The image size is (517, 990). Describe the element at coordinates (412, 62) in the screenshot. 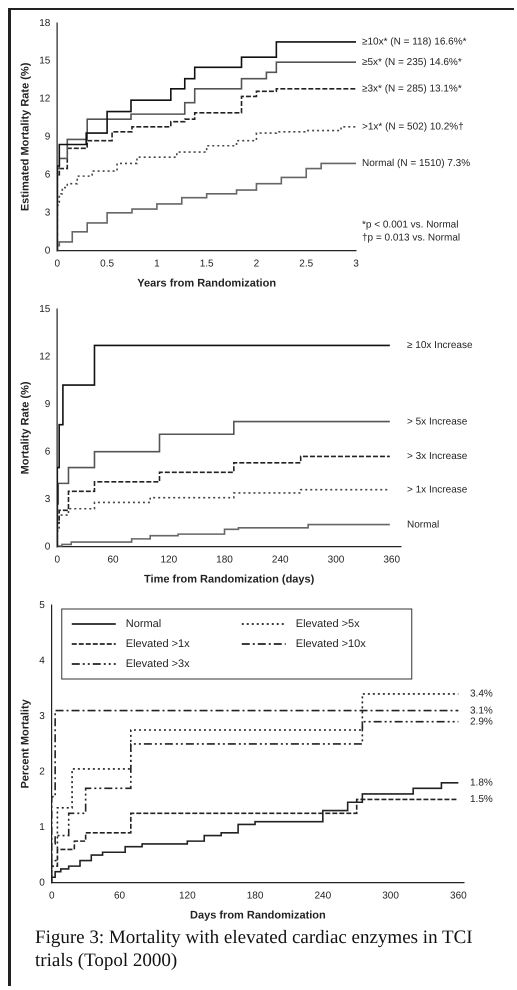

I see `series-label: ≥5x* (N = 235) 14.6%*` at that location.